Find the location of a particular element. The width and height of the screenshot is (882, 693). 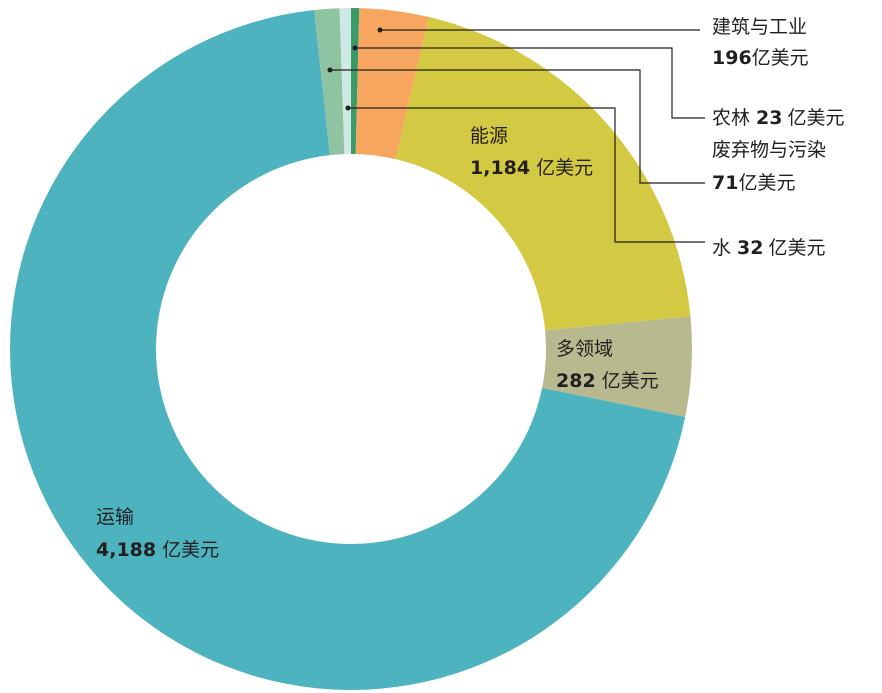

category-name: 运输 is located at coordinates (115, 517).